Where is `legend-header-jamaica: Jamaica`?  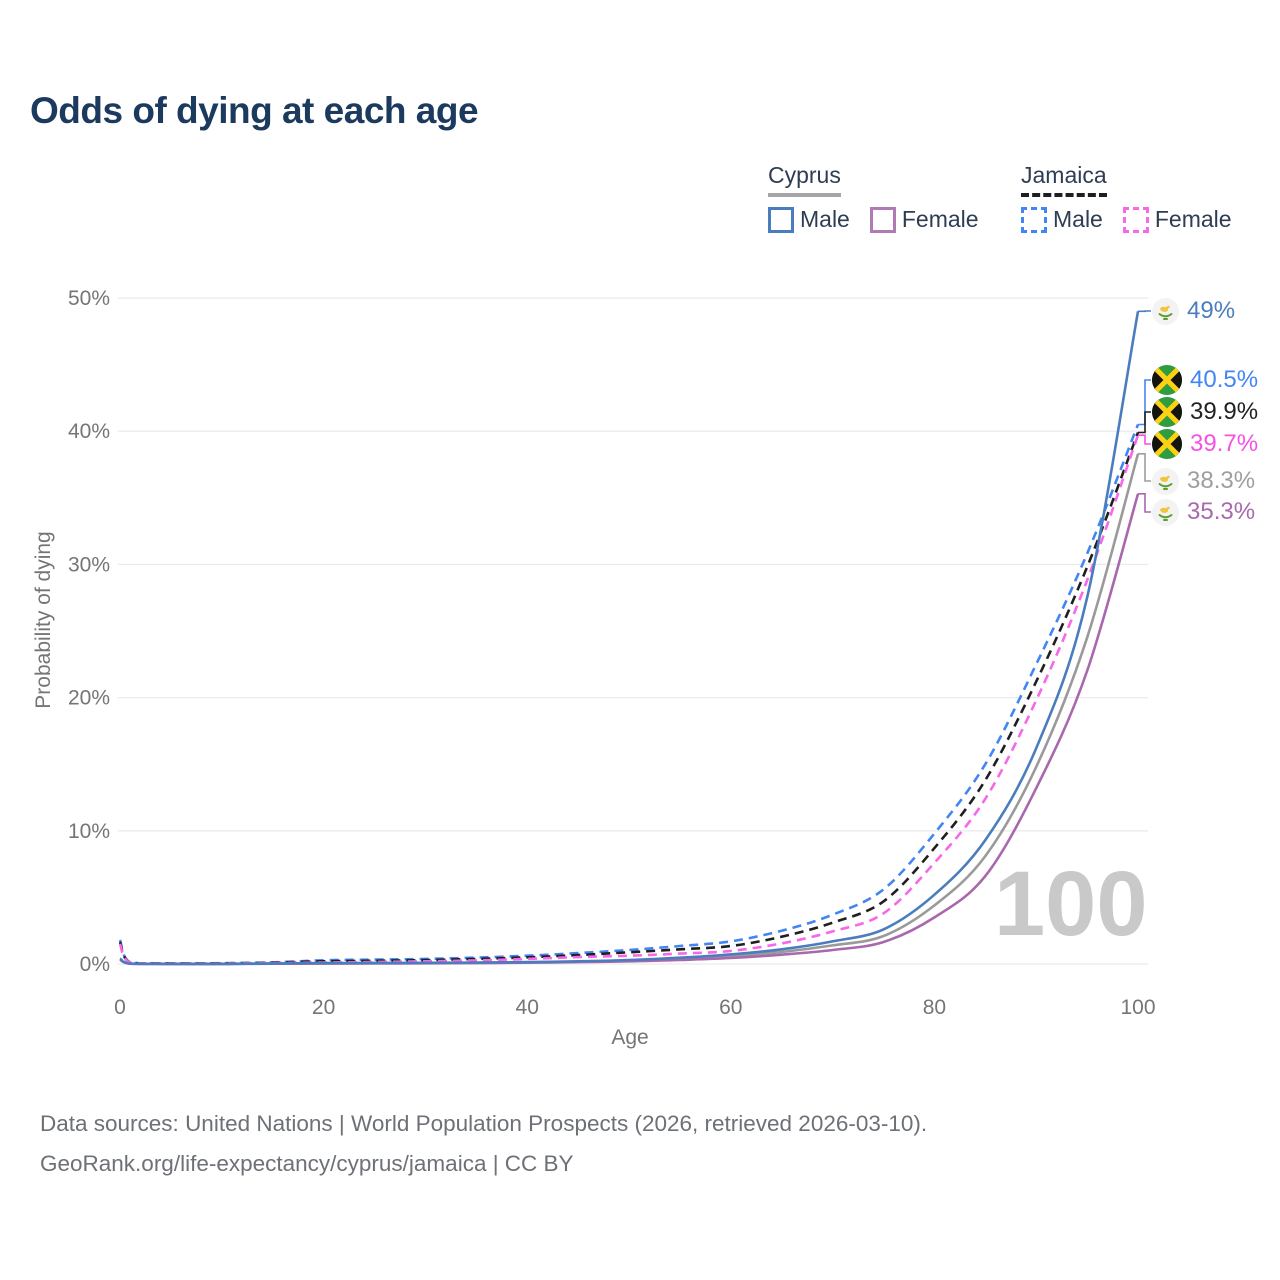
legend-header-jamaica: Jamaica is located at coordinates (1064, 179).